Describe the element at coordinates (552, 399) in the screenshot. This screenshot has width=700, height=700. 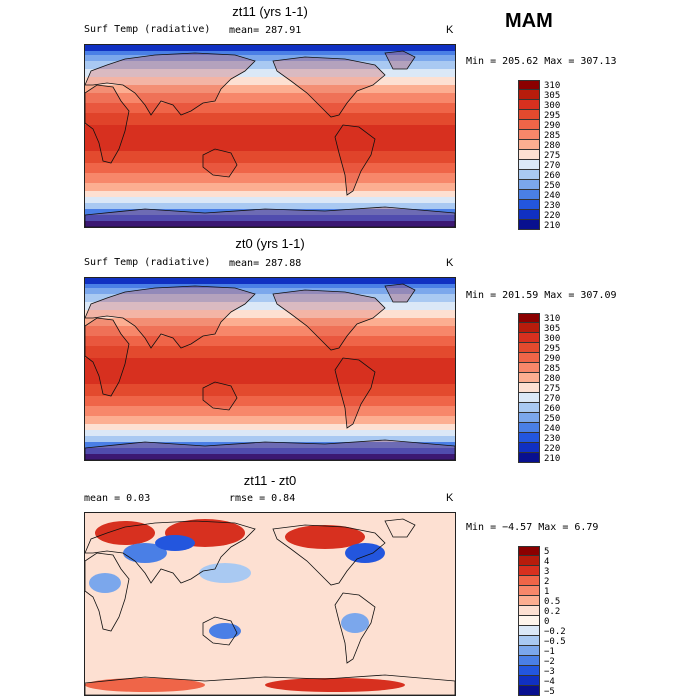
I see `colorbar-tick-label: 270` at that location.